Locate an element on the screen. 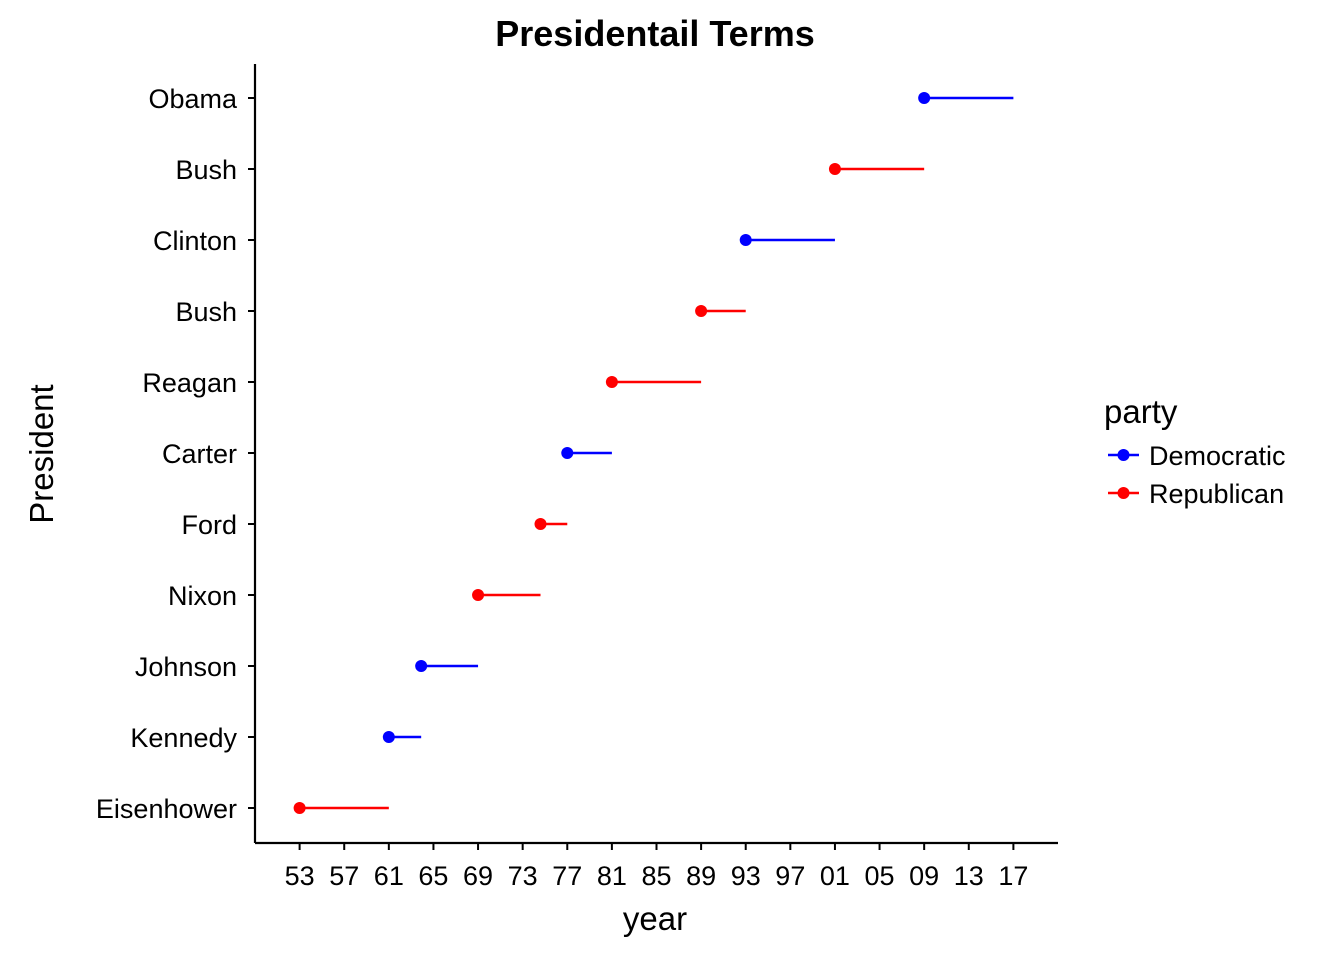  y-tick-label: Ford is located at coordinates (209, 525).